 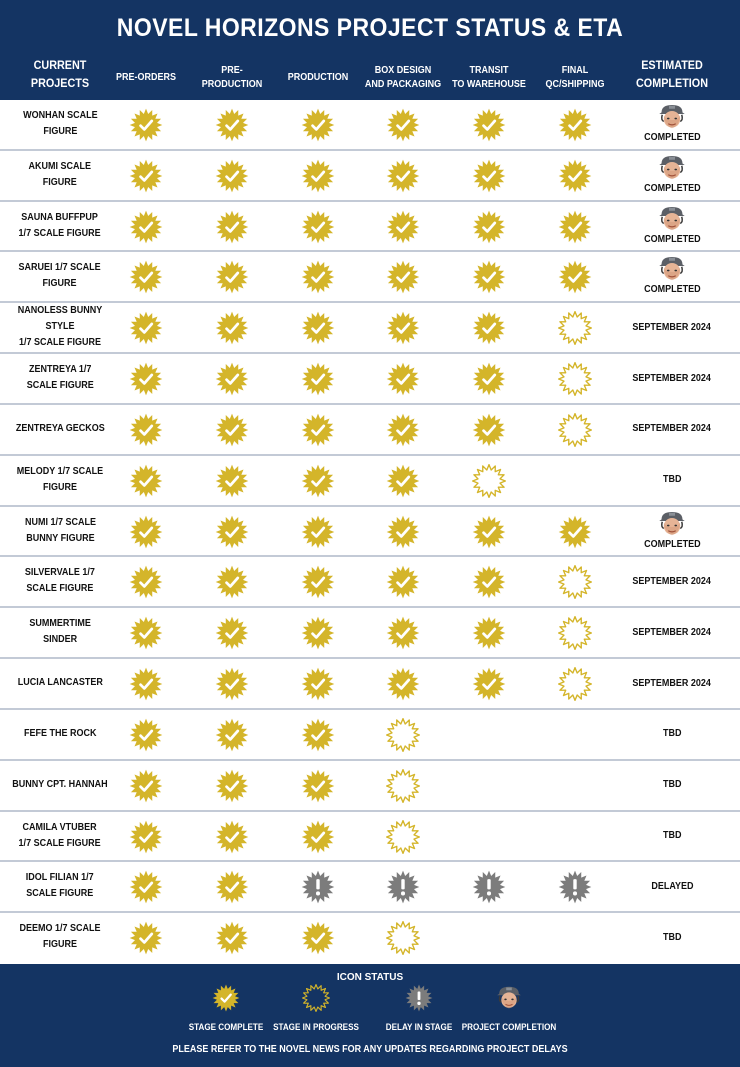 I want to click on table-row: ZENTREYA 1/7 SCALE FIGURE SEPTEMBER 2024, so click(x=370, y=379).